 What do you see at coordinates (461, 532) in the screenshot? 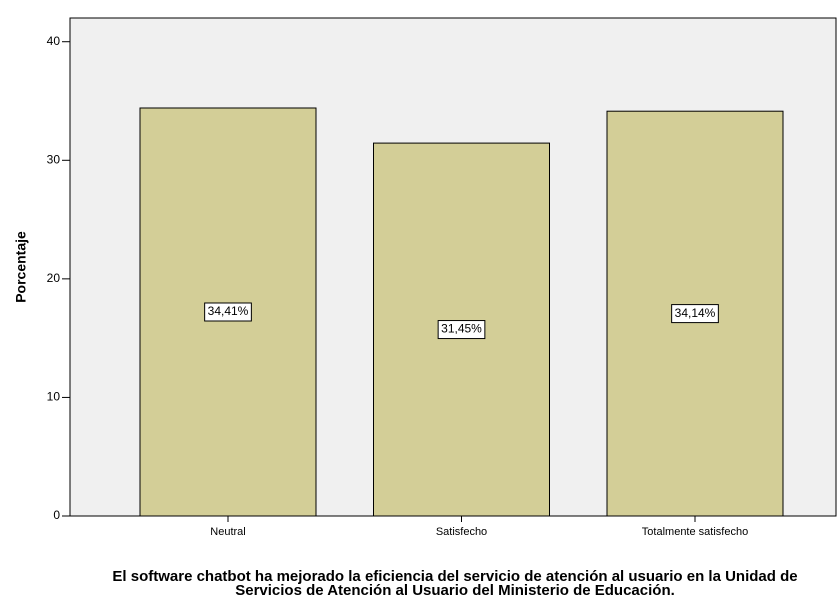
I see `x-tick-label: Satisfecho` at bounding box center [461, 532].